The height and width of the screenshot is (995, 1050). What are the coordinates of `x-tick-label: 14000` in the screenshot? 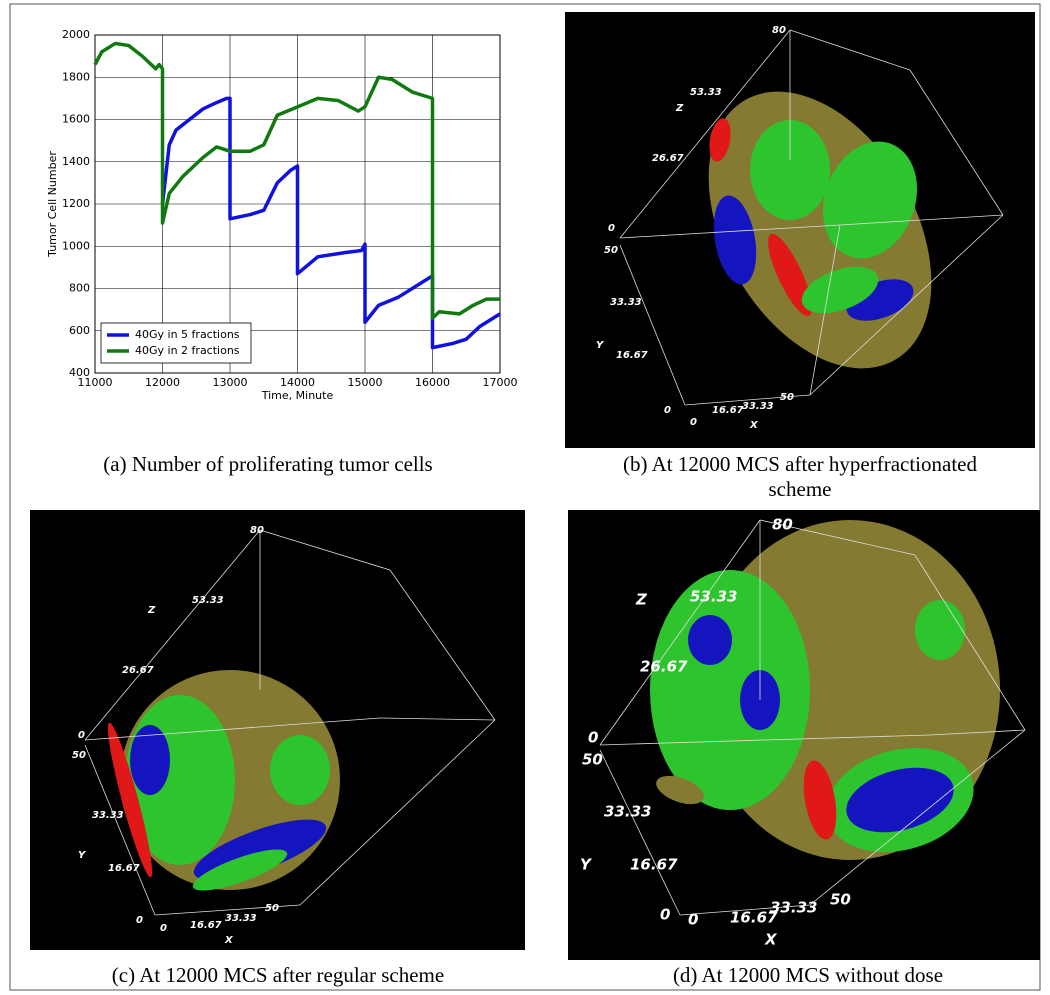 It's located at (297, 382).